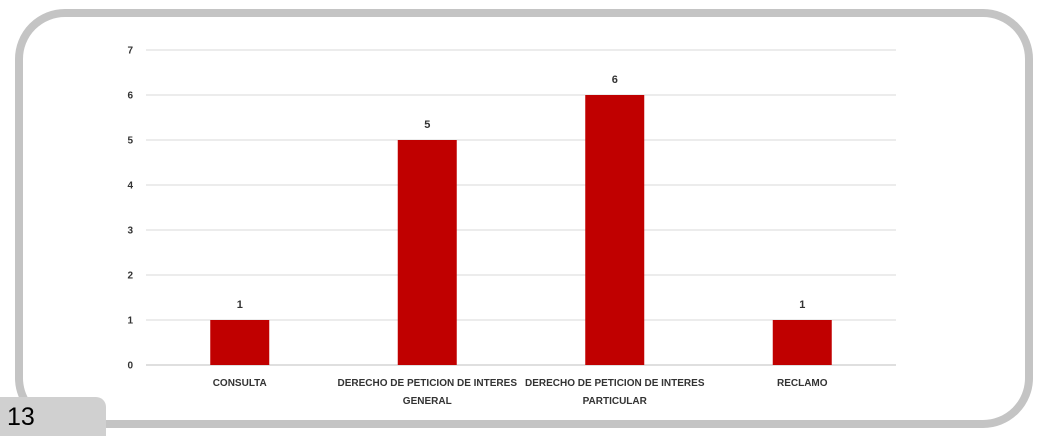  I want to click on x-category-label: CONSULTA, so click(240, 383).